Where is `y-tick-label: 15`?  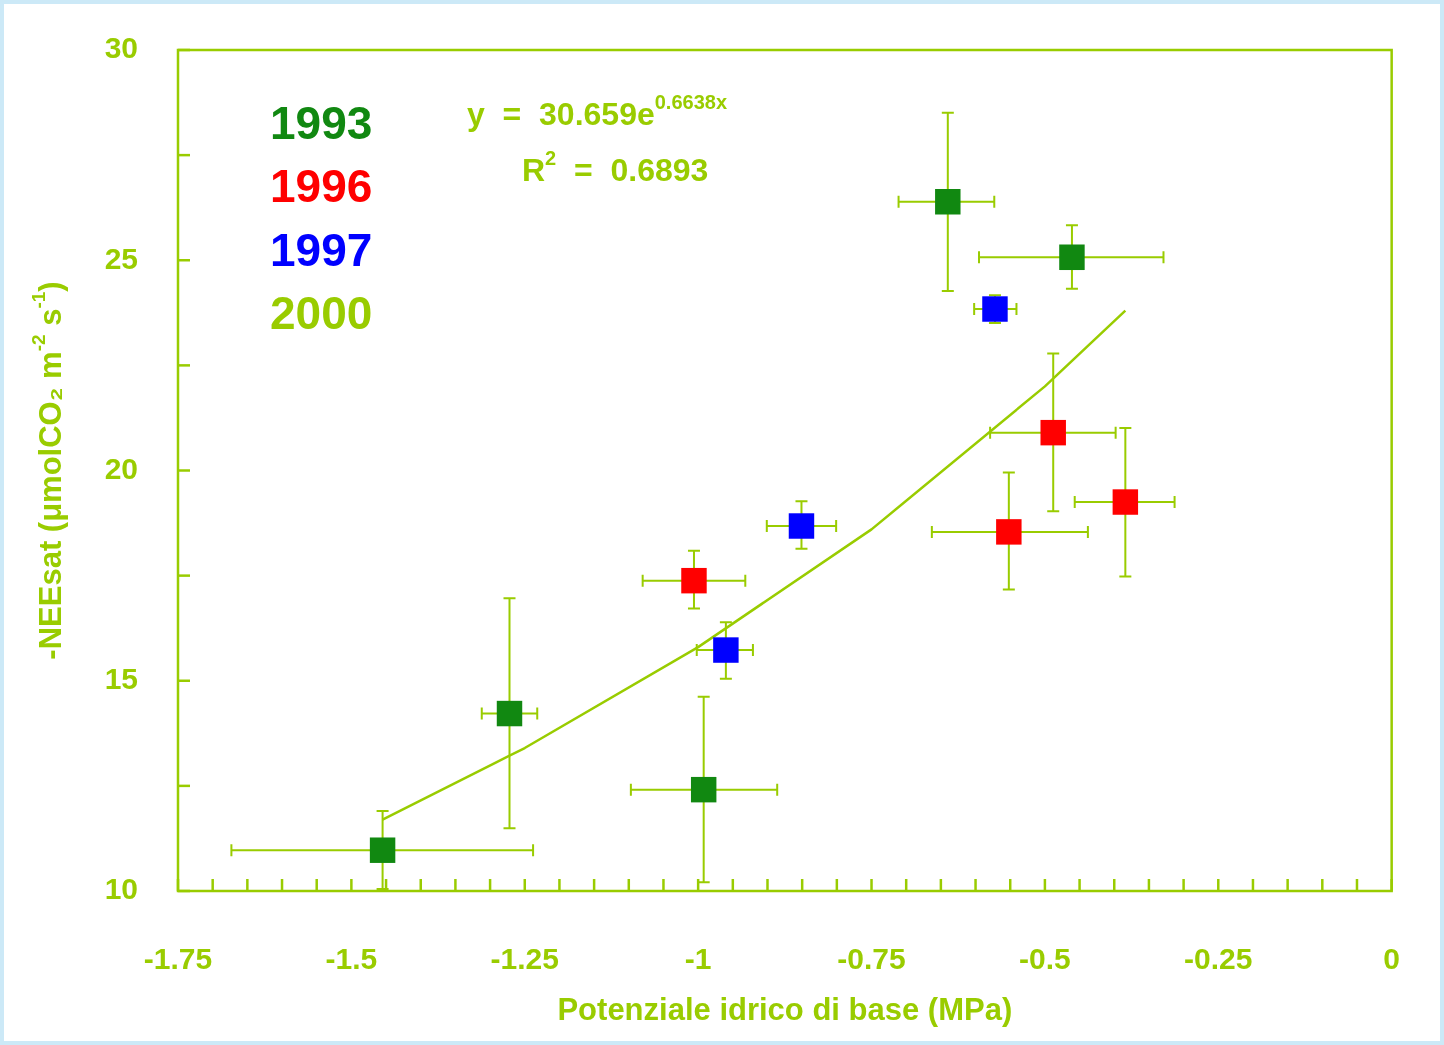
y-tick-label: 15 is located at coordinates (121, 679).